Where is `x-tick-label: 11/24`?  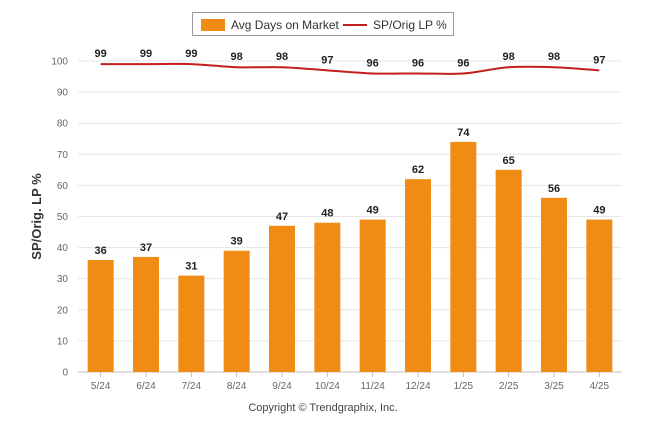 x-tick-label: 11/24 is located at coordinates (373, 386).